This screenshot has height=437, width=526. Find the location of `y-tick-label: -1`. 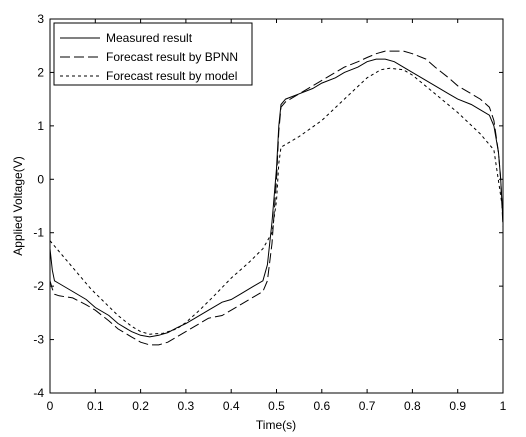

y-tick-label: -1 is located at coordinates (38, 233).